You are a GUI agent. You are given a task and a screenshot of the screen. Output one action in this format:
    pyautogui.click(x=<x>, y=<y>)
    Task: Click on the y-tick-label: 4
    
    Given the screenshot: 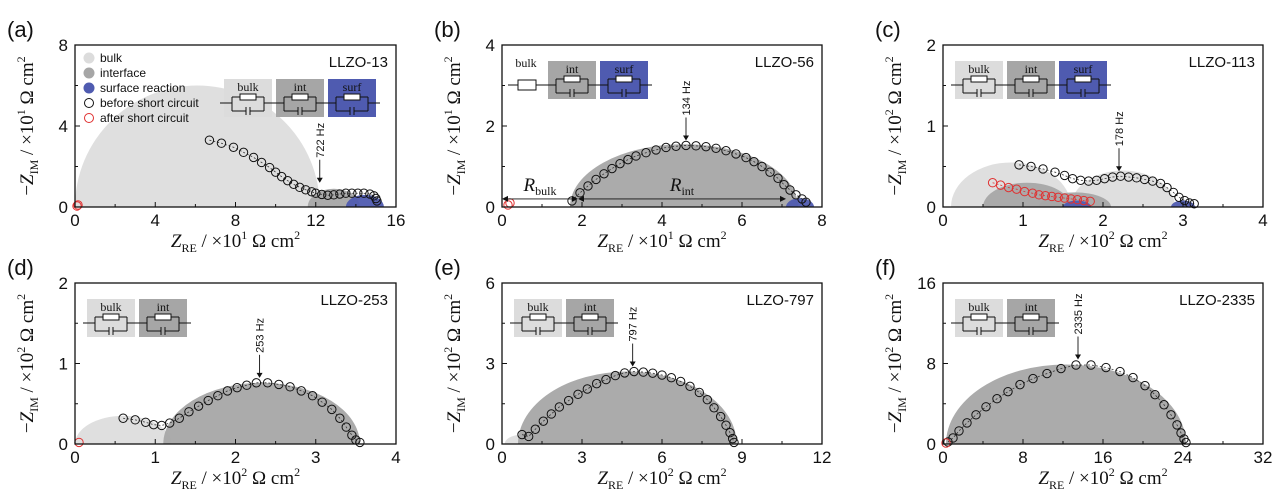 What is the action you would take?
    pyautogui.click(x=63, y=126)
    